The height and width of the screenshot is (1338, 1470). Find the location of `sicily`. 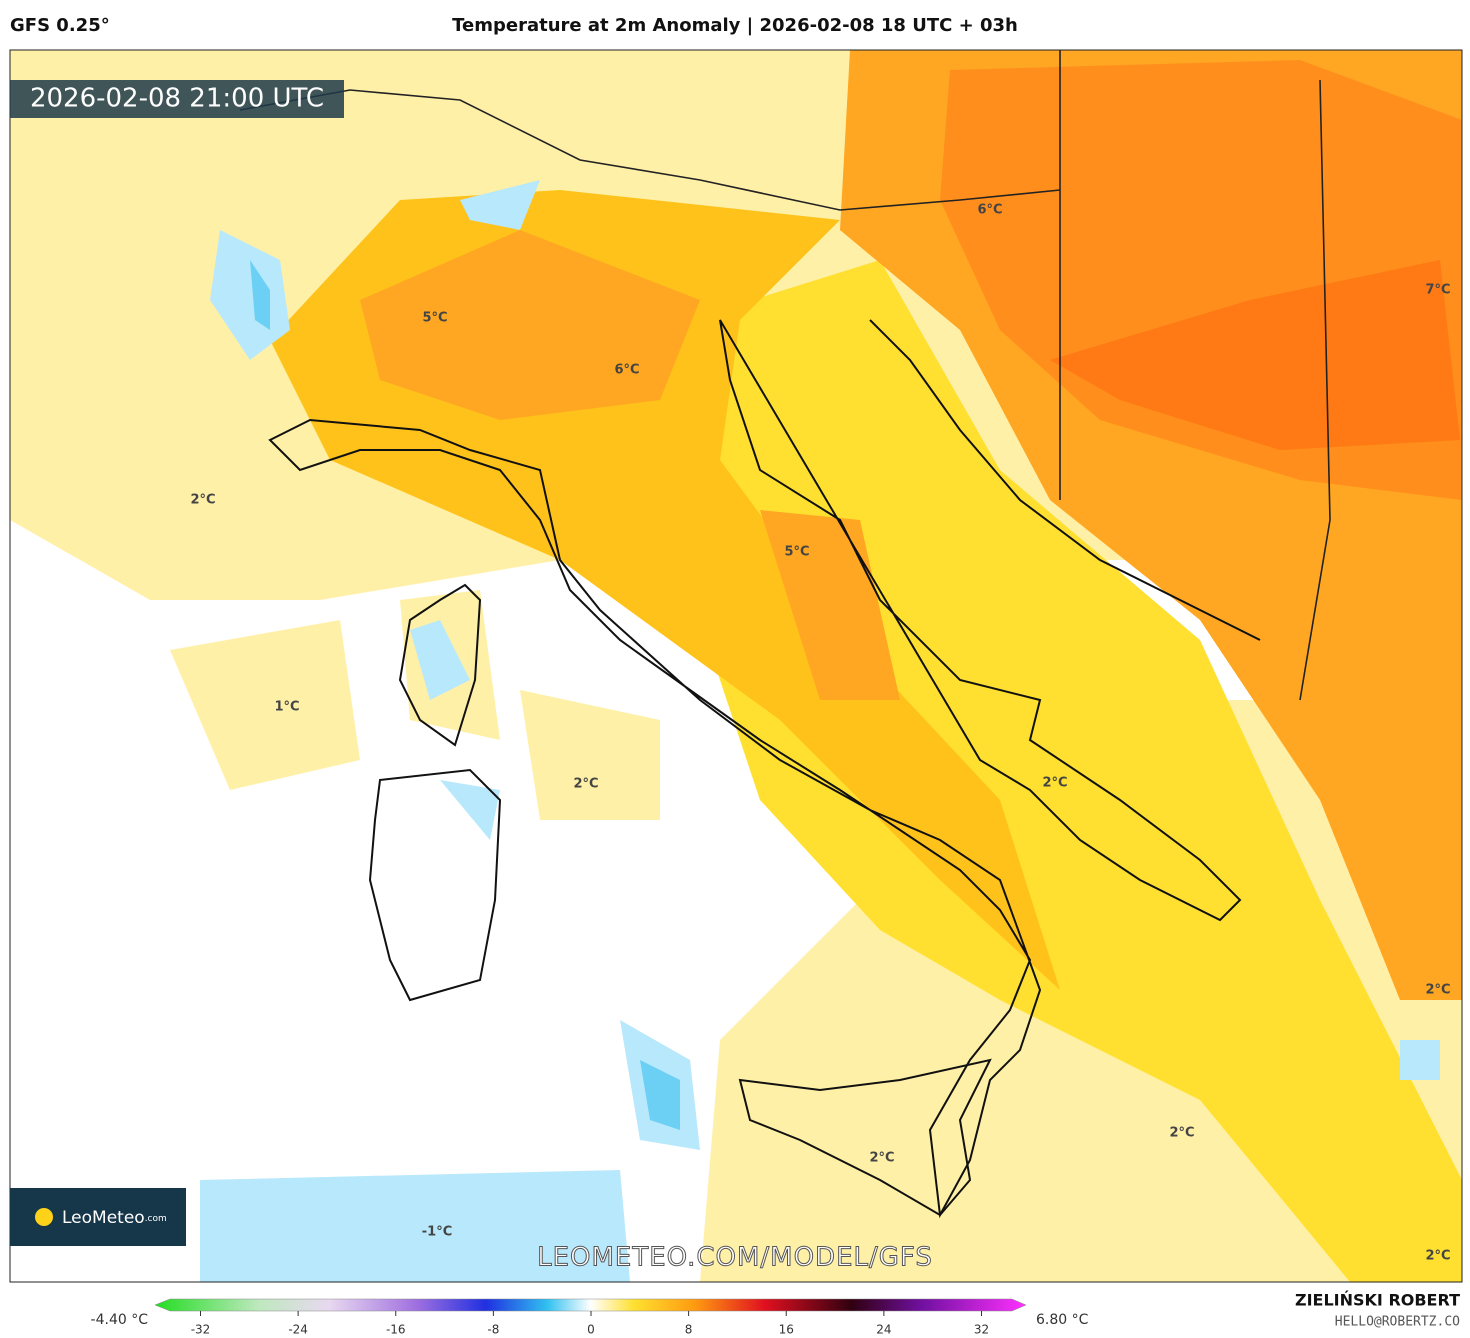

sicily is located at coordinates (865, 1137).